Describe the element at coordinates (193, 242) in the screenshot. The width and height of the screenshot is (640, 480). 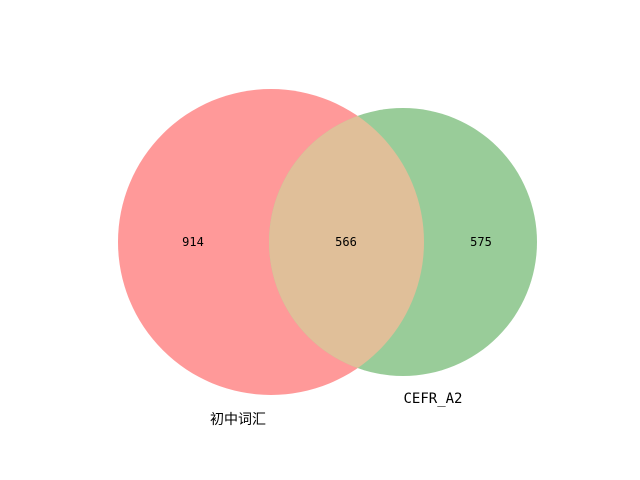
I see `set-a-only-count: 914` at that location.